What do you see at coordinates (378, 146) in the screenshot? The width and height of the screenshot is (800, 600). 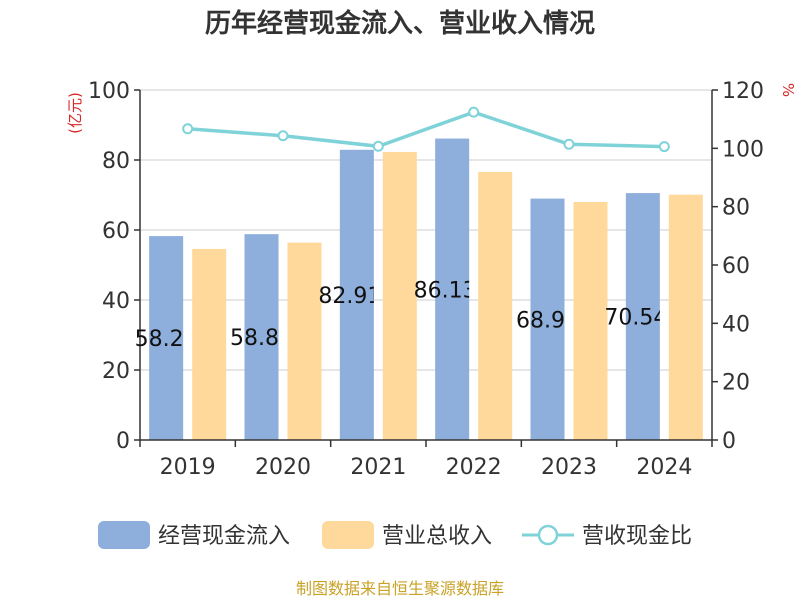 I see `point-营收现金比-2021` at bounding box center [378, 146].